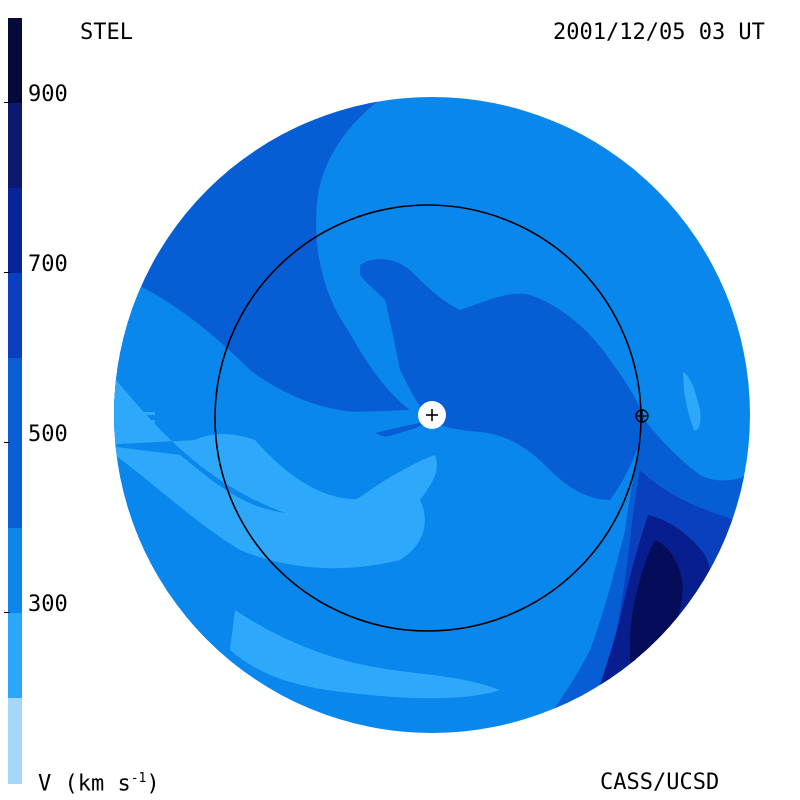 Image resolution: width=800 pixels, height=800 pixels. Describe the element at coordinates (659, 32) in the screenshot. I see `timestamp-label: 2001/12/05 03 UT` at that location.